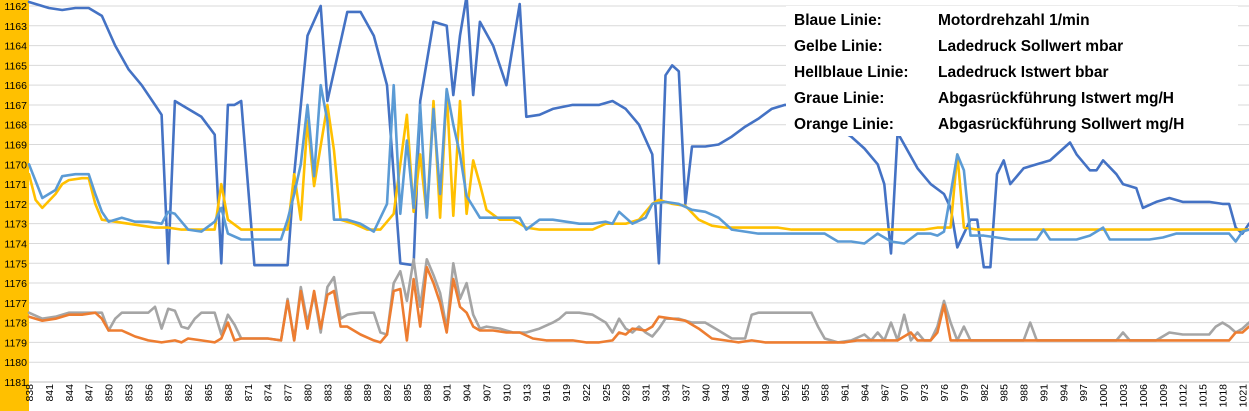 This screenshot has width=1249, height=411. Describe the element at coordinates (507, 393) in the screenshot. I see `x-tick-label: 910` at that location.